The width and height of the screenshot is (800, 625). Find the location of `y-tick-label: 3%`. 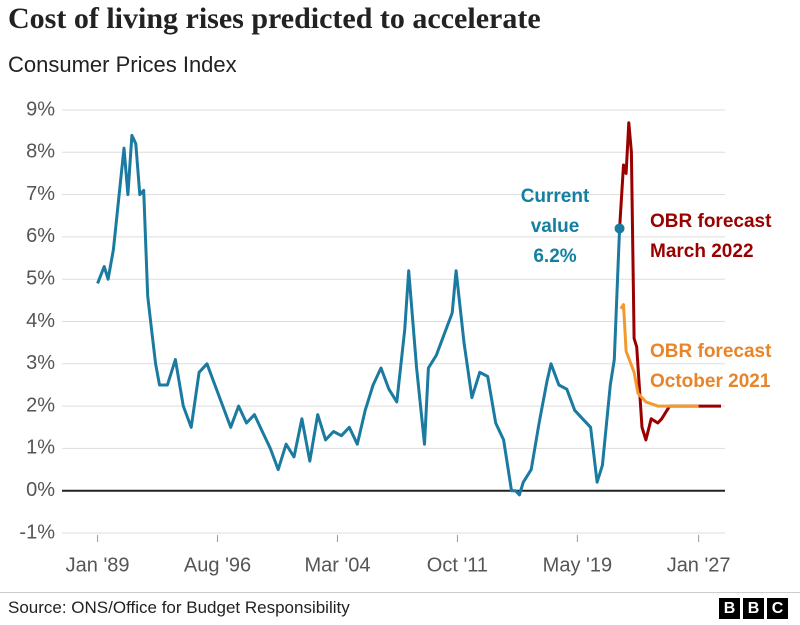

y-tick-label: 3% is located at coordinates (40, 363).